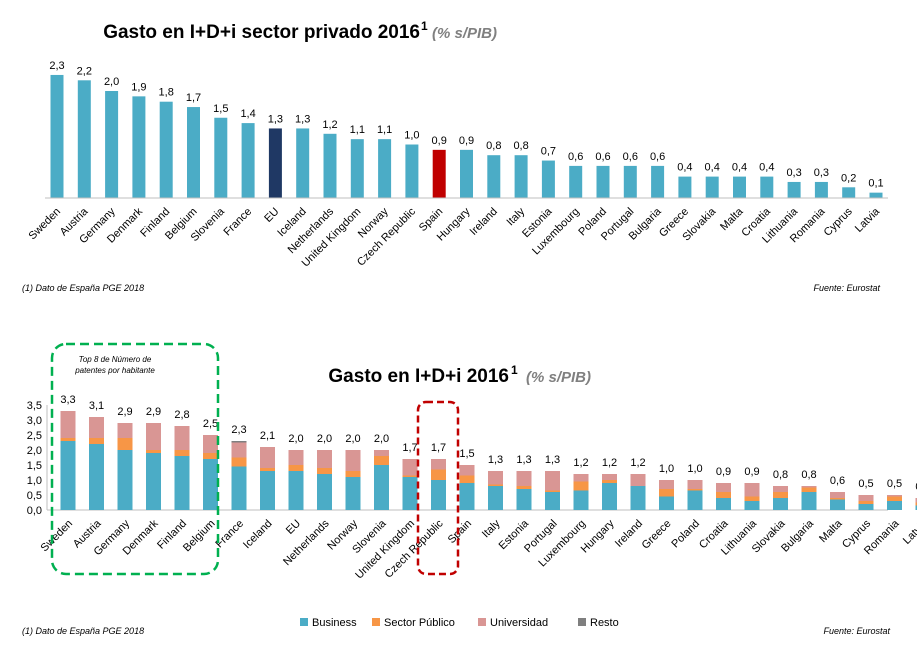 Image resolution: width=917 pixels, height=647 pixels. I want to click on bottom-bar-estonia-sector-p-blico, so click(524, 487).